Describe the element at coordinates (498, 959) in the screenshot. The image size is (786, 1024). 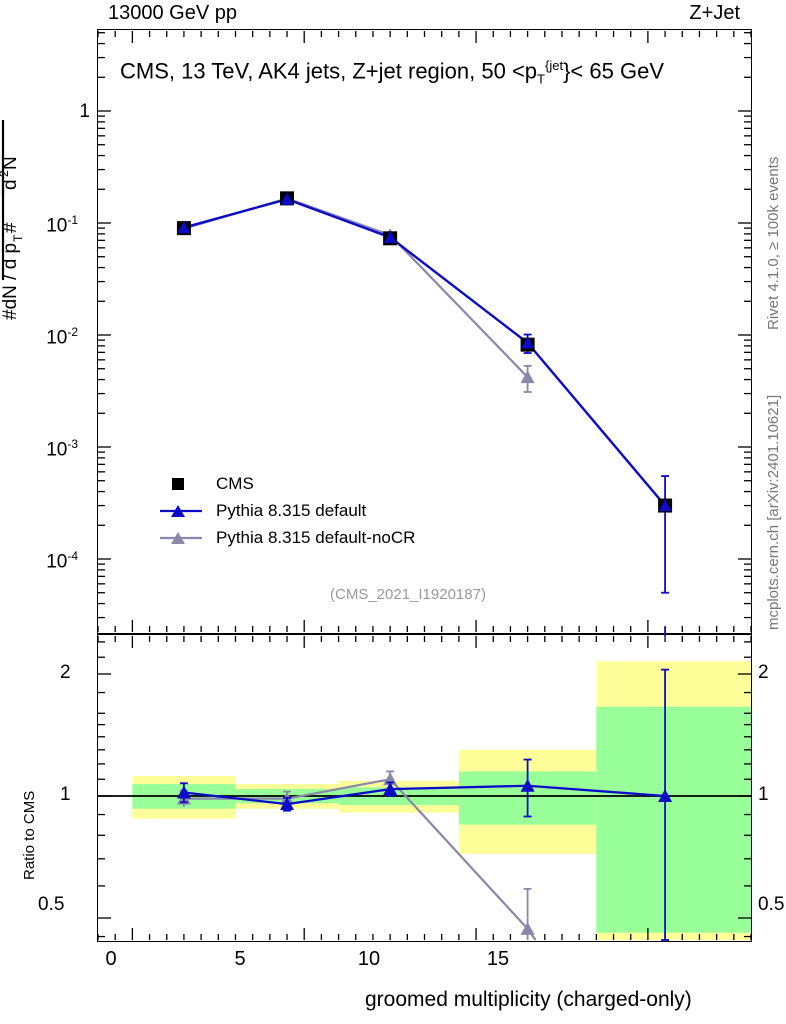
I see `xtick-15: 15` at that location.